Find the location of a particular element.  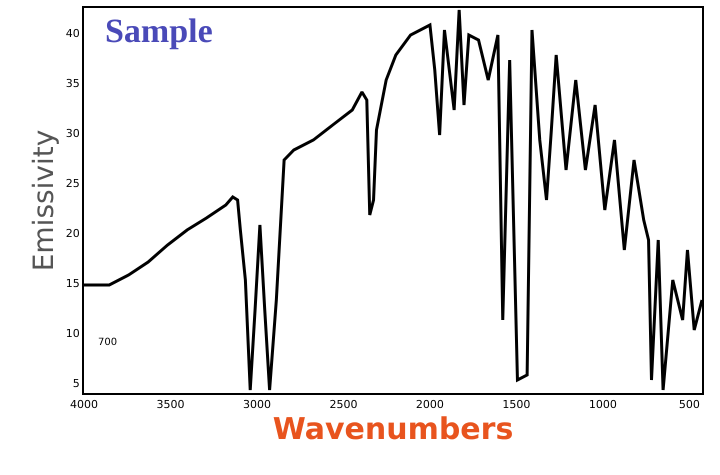

y-tick-label: 5 is located at coordinates (76, 383).